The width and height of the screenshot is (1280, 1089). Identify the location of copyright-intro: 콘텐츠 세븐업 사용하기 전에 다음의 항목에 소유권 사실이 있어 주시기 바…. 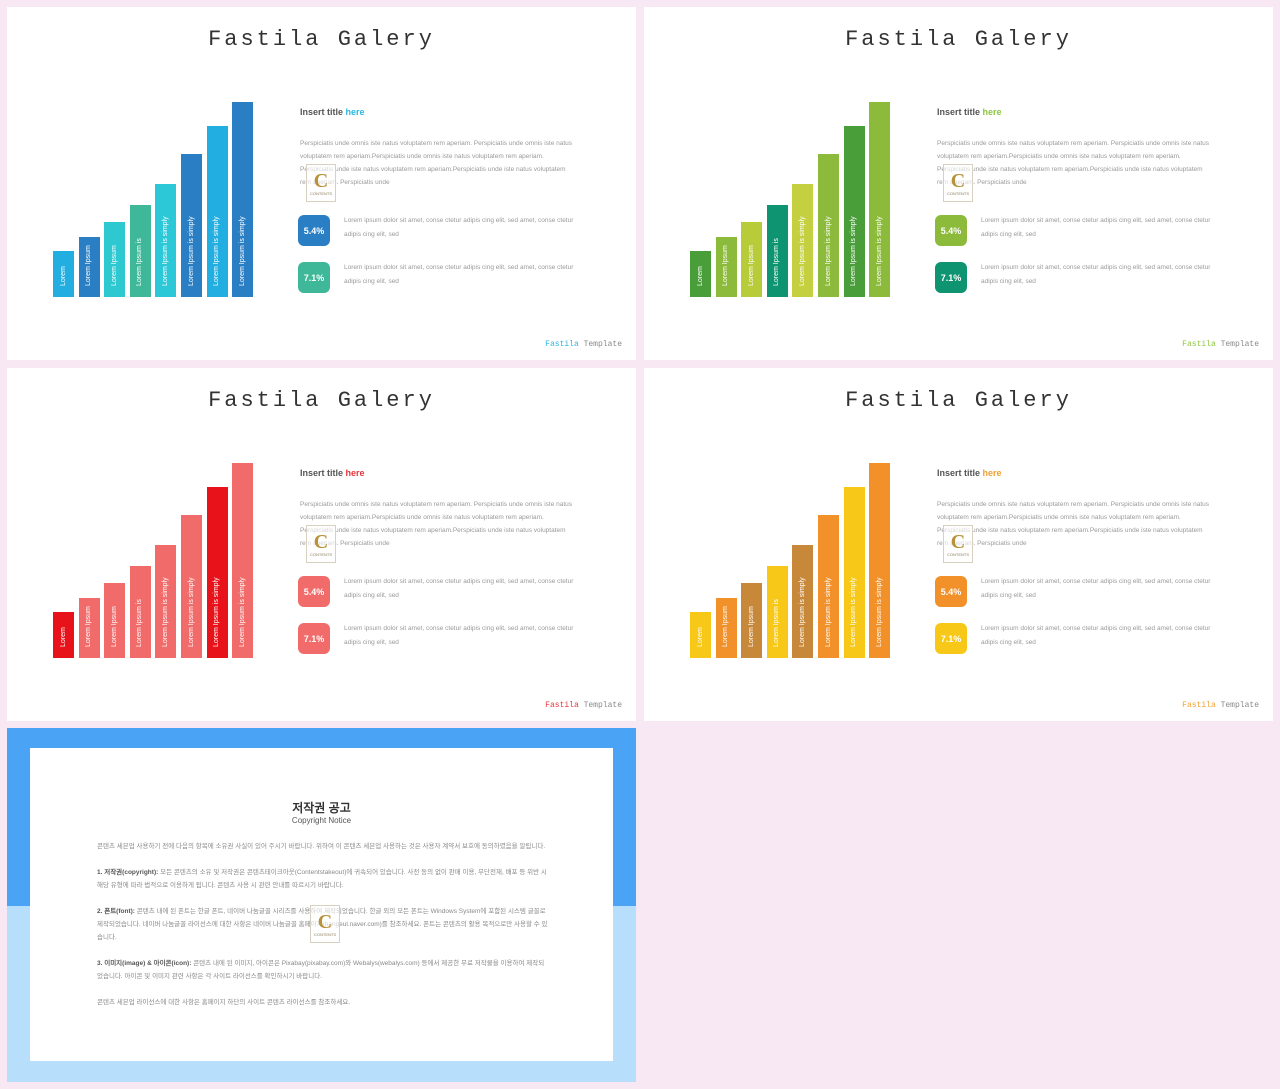
(321, 846).